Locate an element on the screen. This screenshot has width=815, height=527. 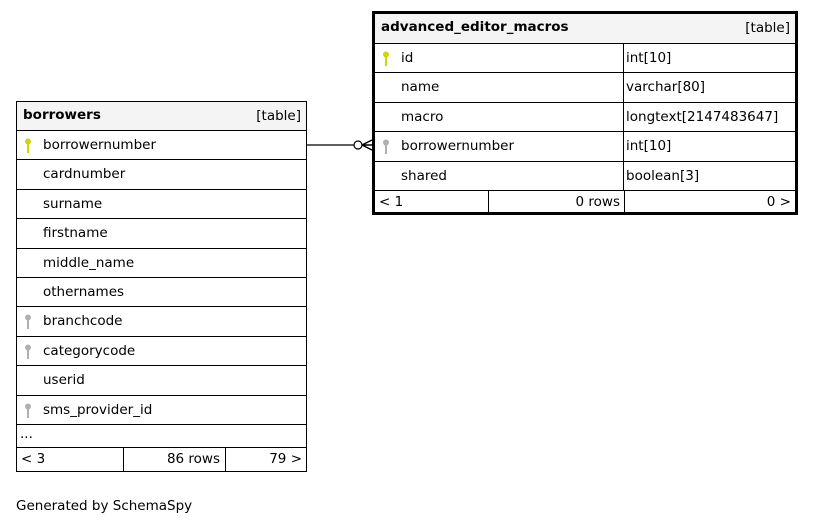
parents-count: < 3 is located at coordinates (33, 458).